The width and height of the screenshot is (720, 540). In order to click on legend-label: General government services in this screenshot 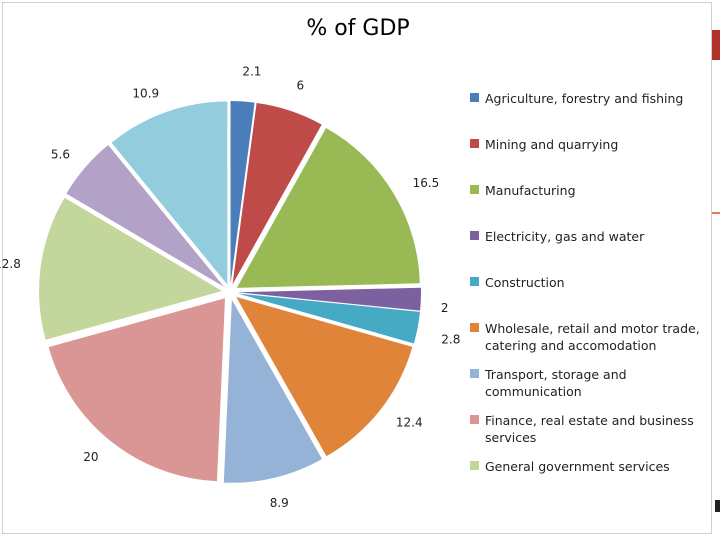, I will do `click(577, 466)`.